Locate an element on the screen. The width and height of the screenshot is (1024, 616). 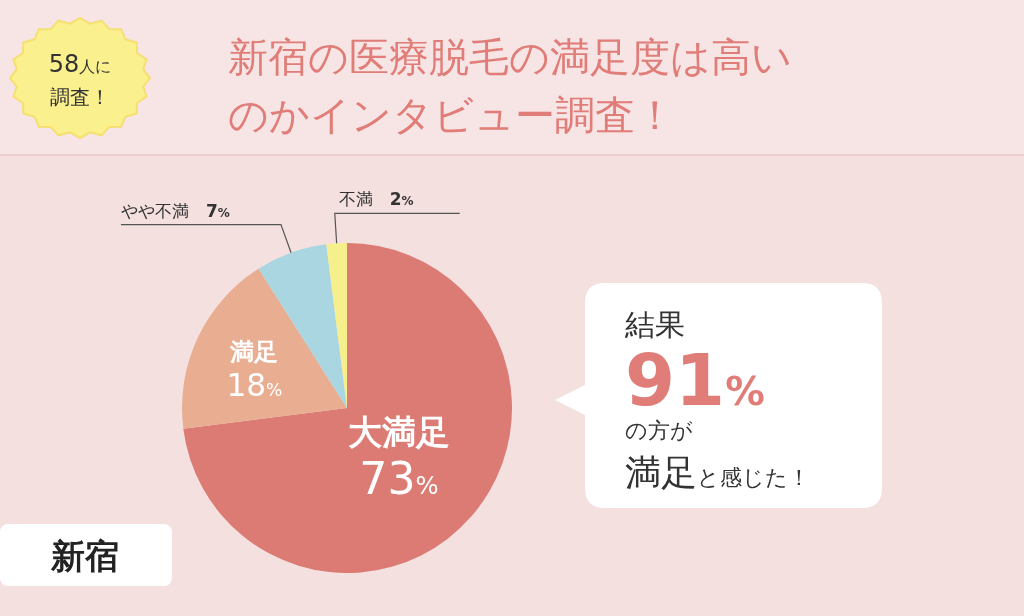
text: 結果 is located at coordinates (654, 324).